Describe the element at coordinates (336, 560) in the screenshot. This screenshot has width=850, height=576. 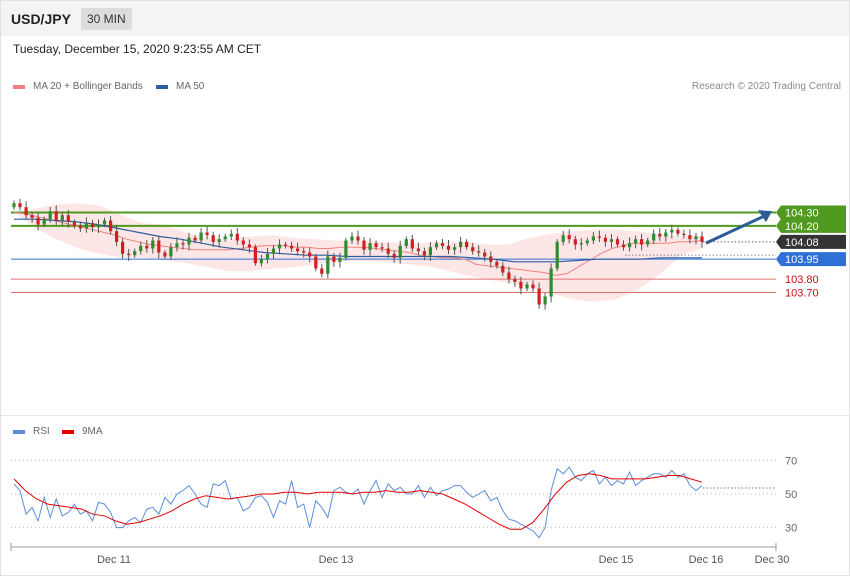
I see `time-tick-Dec-13: Dec 13` at that location.